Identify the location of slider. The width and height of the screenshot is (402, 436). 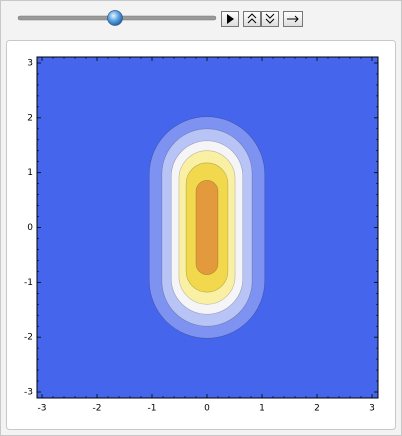
(117, 18).